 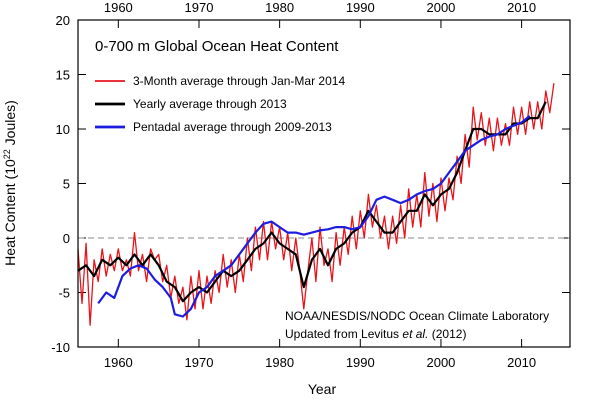 What do you see at coordinates (63, 129) in the screenshot?
I see `y-tick-label: 10` at bounding box center [63, 129].